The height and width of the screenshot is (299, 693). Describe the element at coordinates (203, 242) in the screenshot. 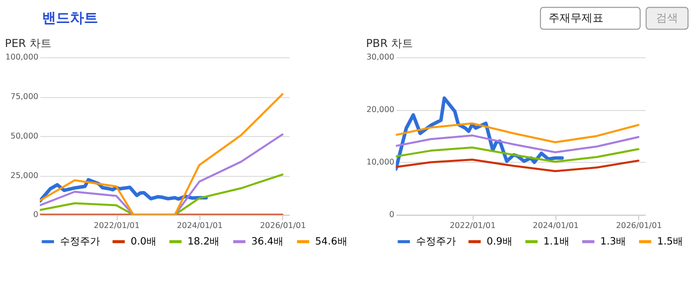

I see `legend-label: 18.2배` at that location.